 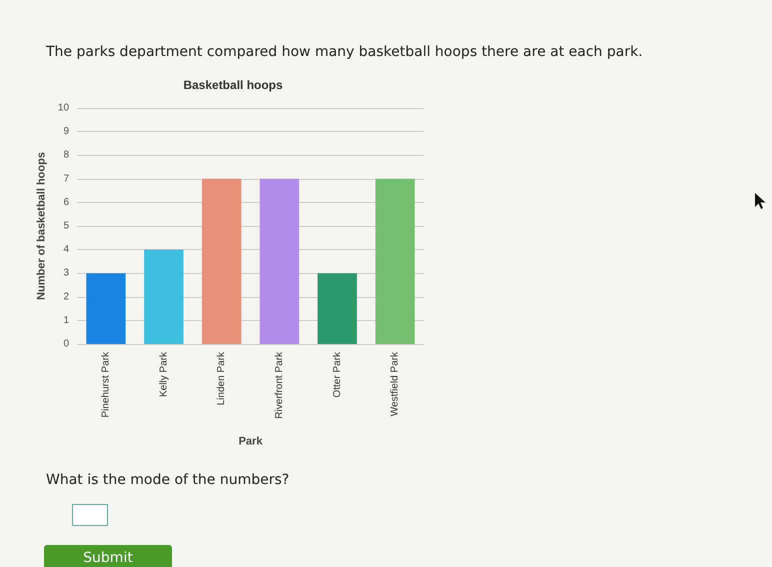 I want to click on y-tick-label: 5, so click(x=66, y=226).